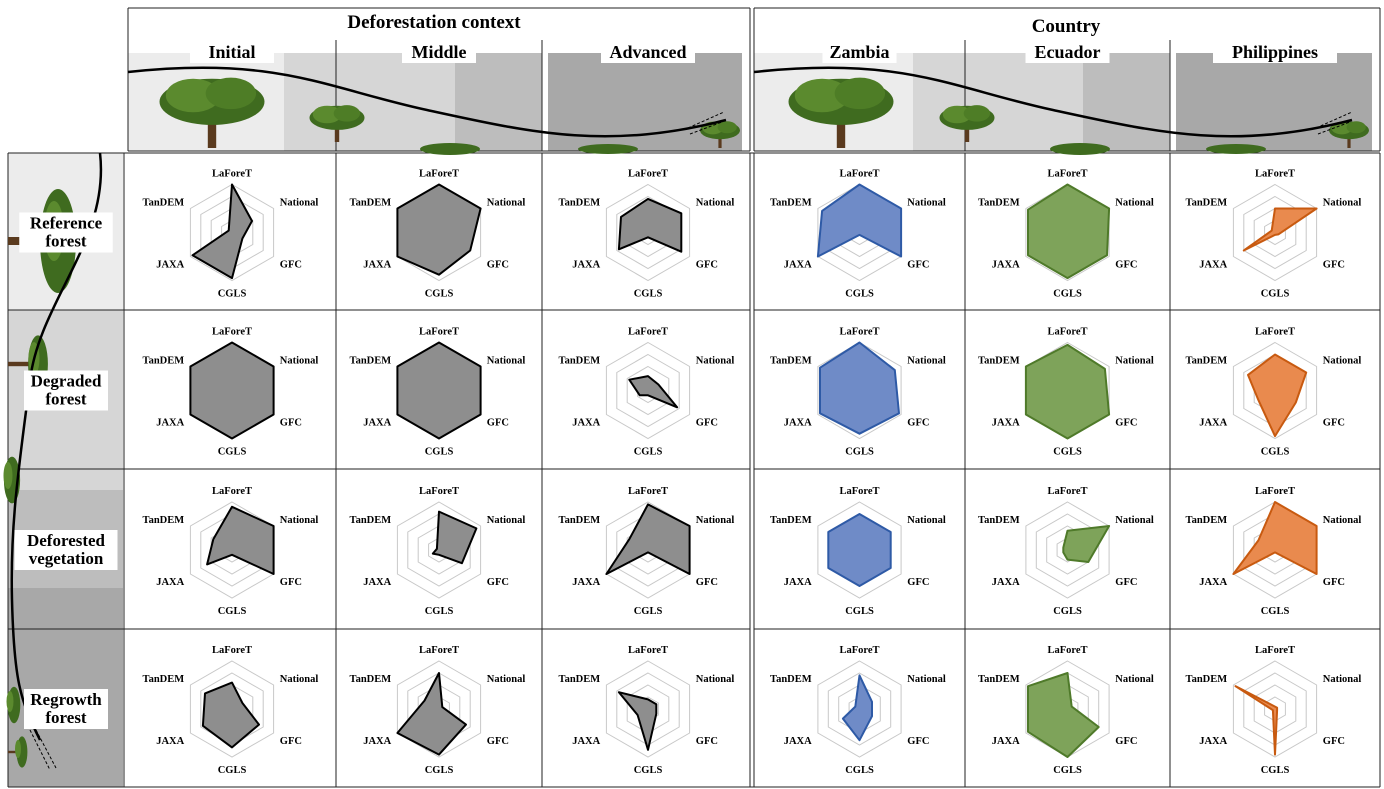 The height and width of the screenshot is (789, 1384). I want to click on country-title: Country, so click(1066, 26).